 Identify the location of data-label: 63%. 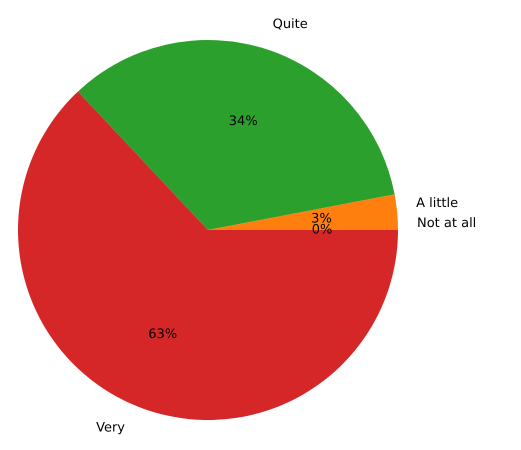
(163, 334).